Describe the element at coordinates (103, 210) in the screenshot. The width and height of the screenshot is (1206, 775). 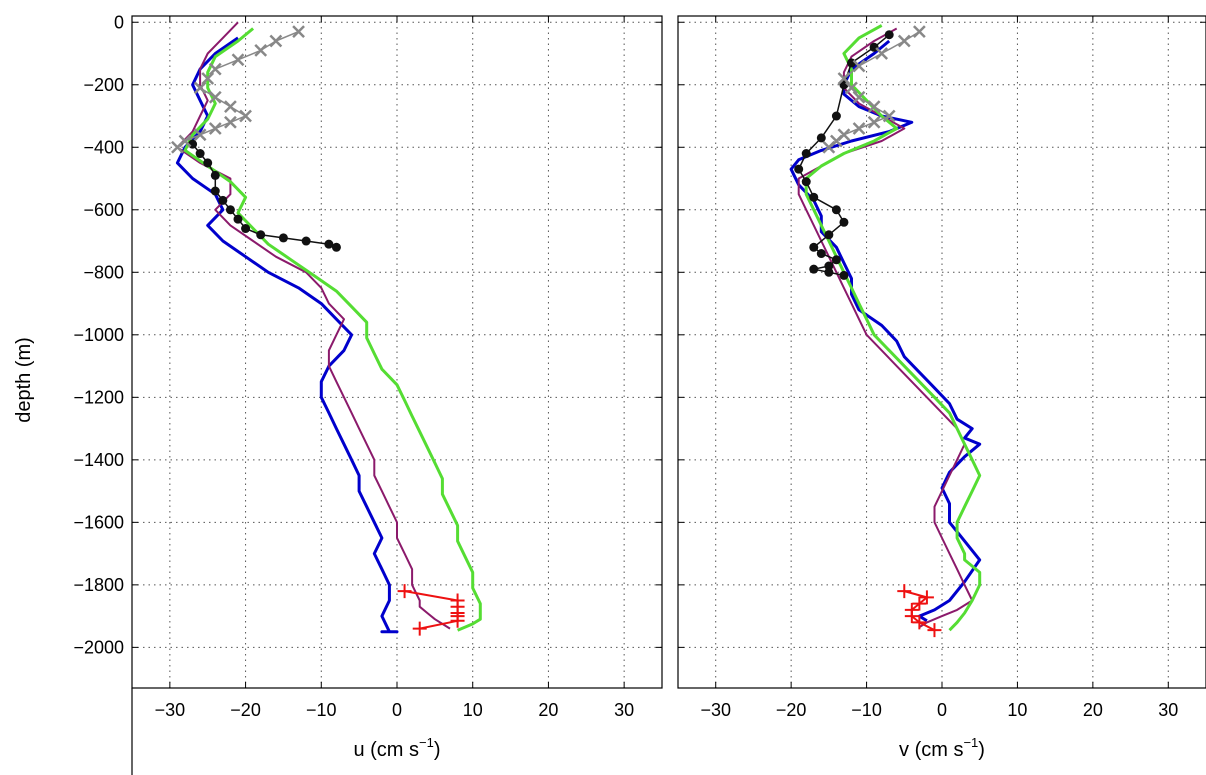
I see `y-tick-label: −600` at that location.